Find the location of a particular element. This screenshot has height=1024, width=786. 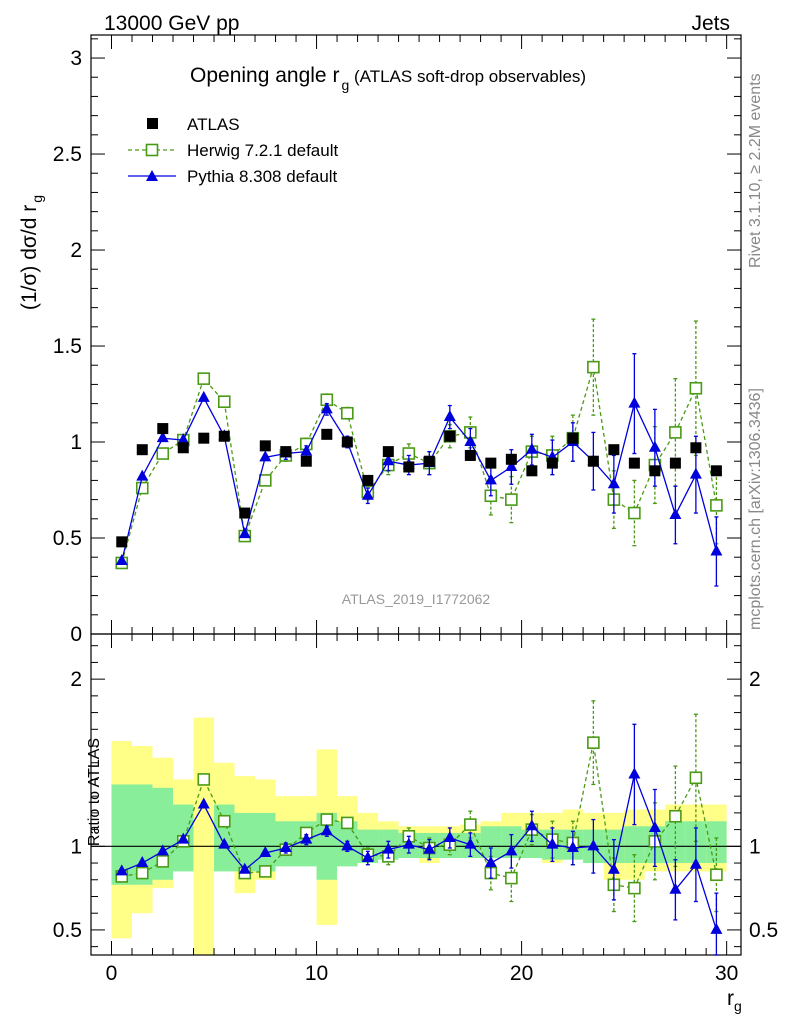

legend-marker-atlas is located at coordinates (152, 123).